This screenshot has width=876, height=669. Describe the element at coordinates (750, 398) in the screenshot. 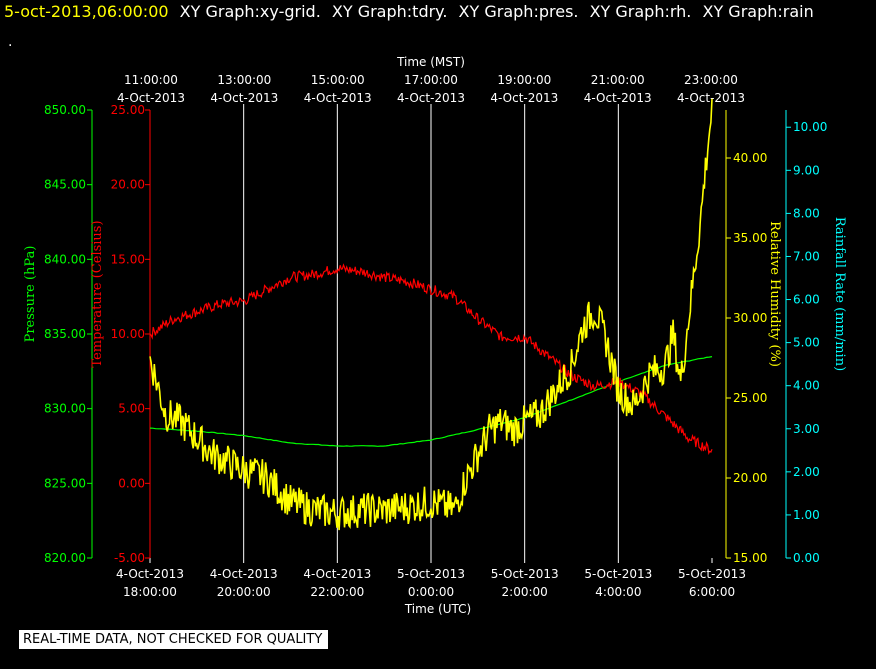

I see `humidity-tick-label: 25.00` at that location.